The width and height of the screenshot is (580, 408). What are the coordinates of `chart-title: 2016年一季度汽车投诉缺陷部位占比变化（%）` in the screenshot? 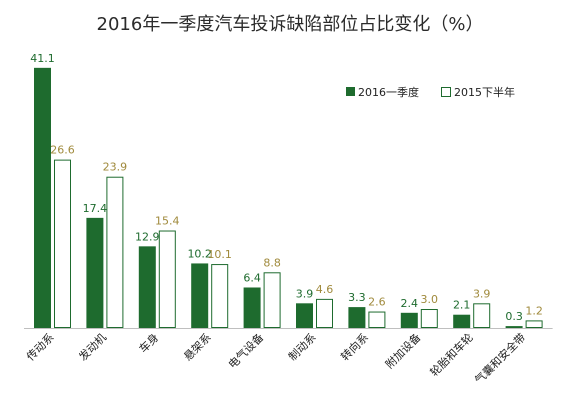 It's located at (290, 24).